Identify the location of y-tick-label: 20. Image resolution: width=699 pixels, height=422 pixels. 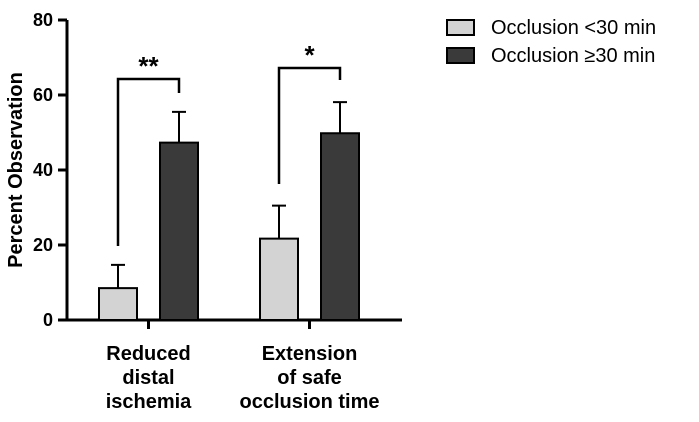
(43, 245).